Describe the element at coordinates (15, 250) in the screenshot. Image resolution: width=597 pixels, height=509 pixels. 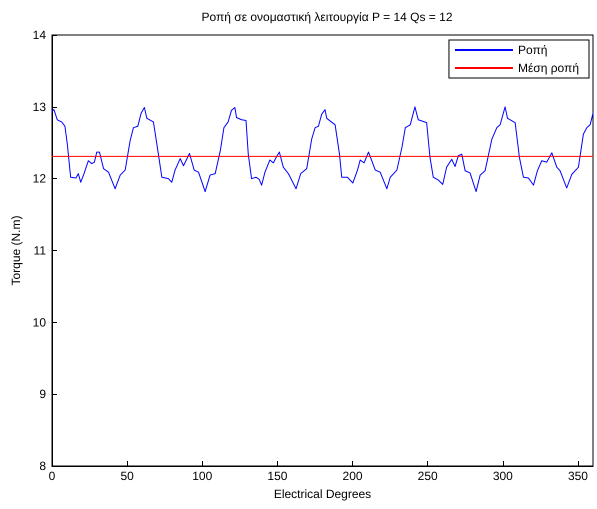
I see `y-axis-title: Torque (N.m)` at that location.